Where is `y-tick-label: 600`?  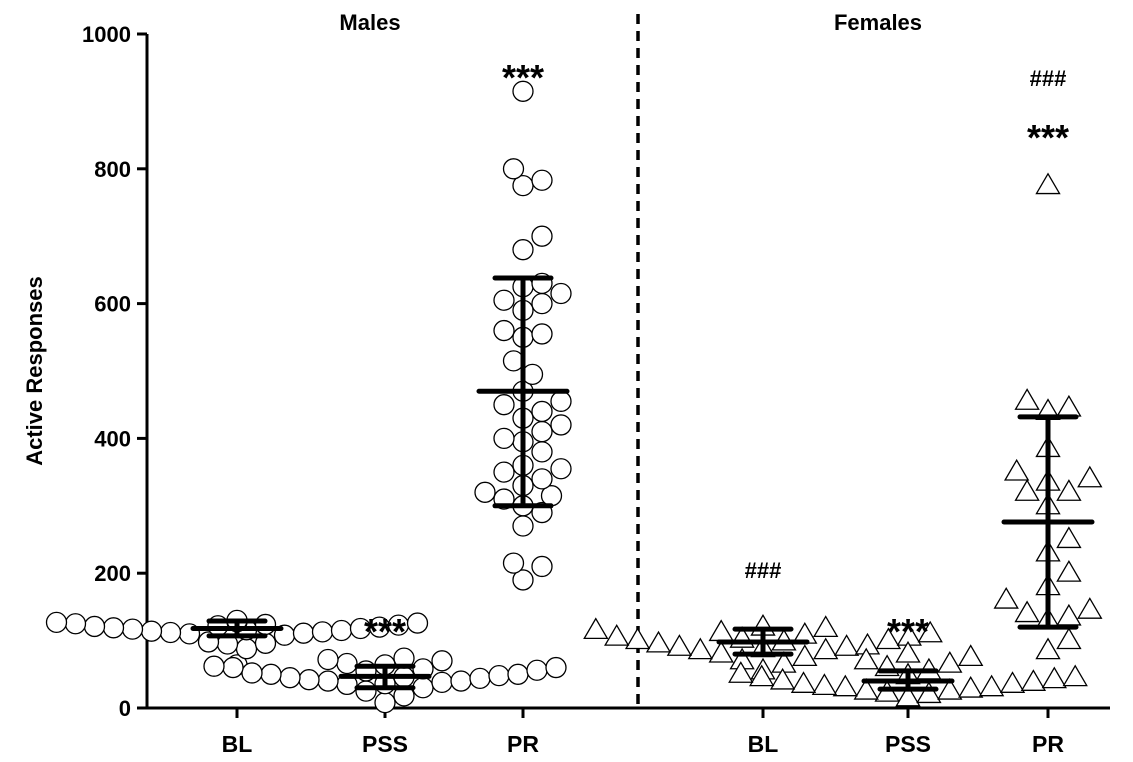
y-tick-label: 600 is located at coordinates (112, 304).